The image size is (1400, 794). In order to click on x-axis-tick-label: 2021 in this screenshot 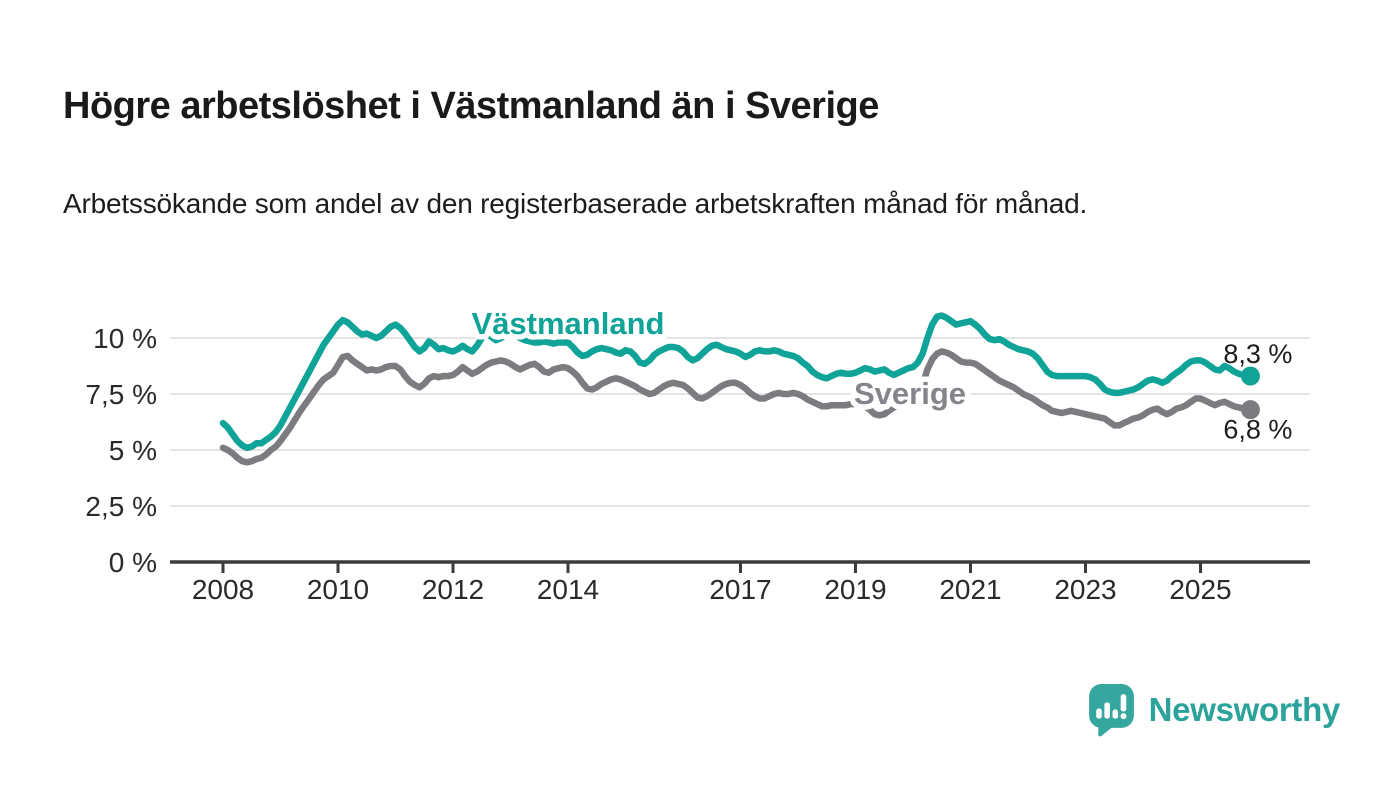, I will do `click(970, 589)`.